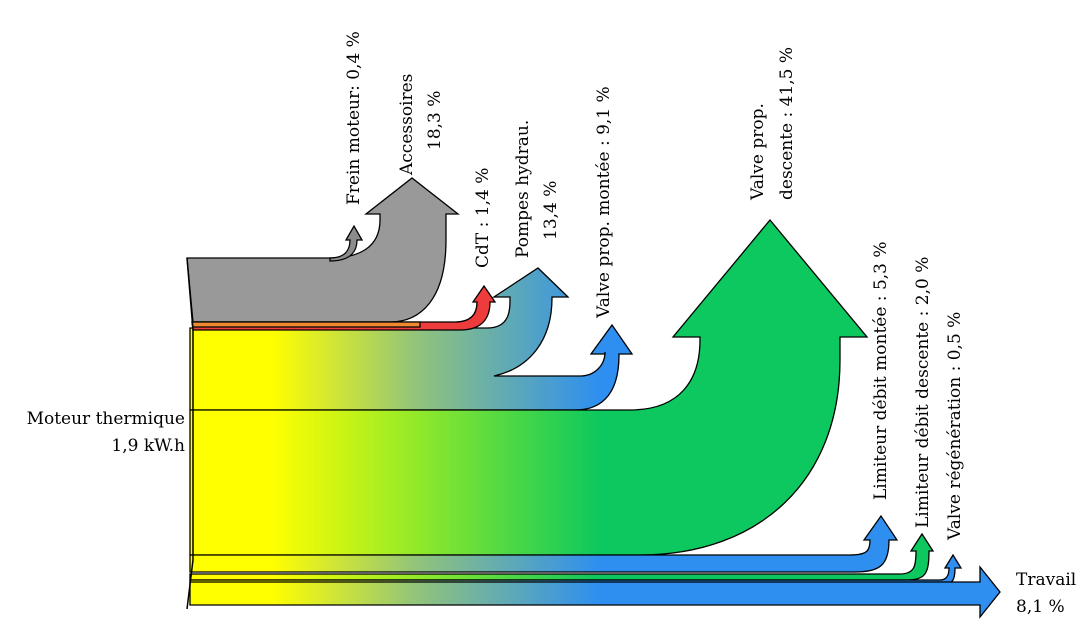 Image resolution: width=1090 pixels, height=621 pixels. What do you see at coordinates (787, 123) in the screenshot?
I see `label-vpd-2: descente : 41,5 %` at bounding box center [787, 123].